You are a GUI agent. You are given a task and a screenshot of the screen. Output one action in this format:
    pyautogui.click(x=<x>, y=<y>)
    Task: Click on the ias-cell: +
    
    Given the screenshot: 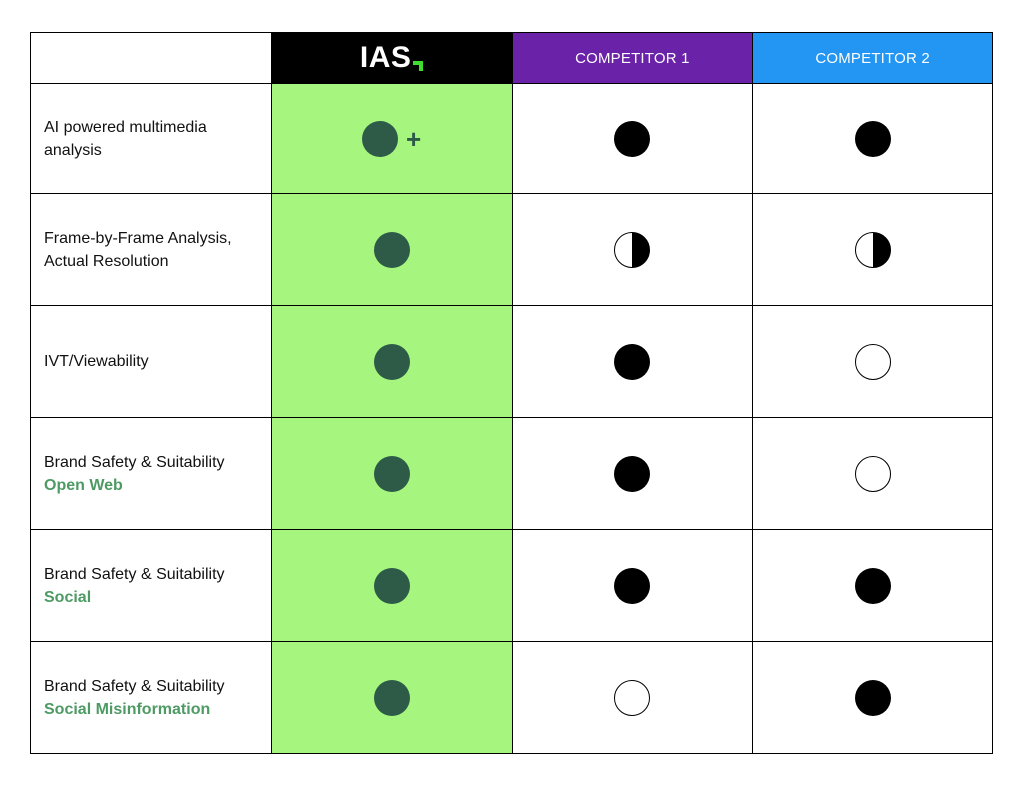 What is the action you would take?
    pyautogui.click(x=392, y=138)
    